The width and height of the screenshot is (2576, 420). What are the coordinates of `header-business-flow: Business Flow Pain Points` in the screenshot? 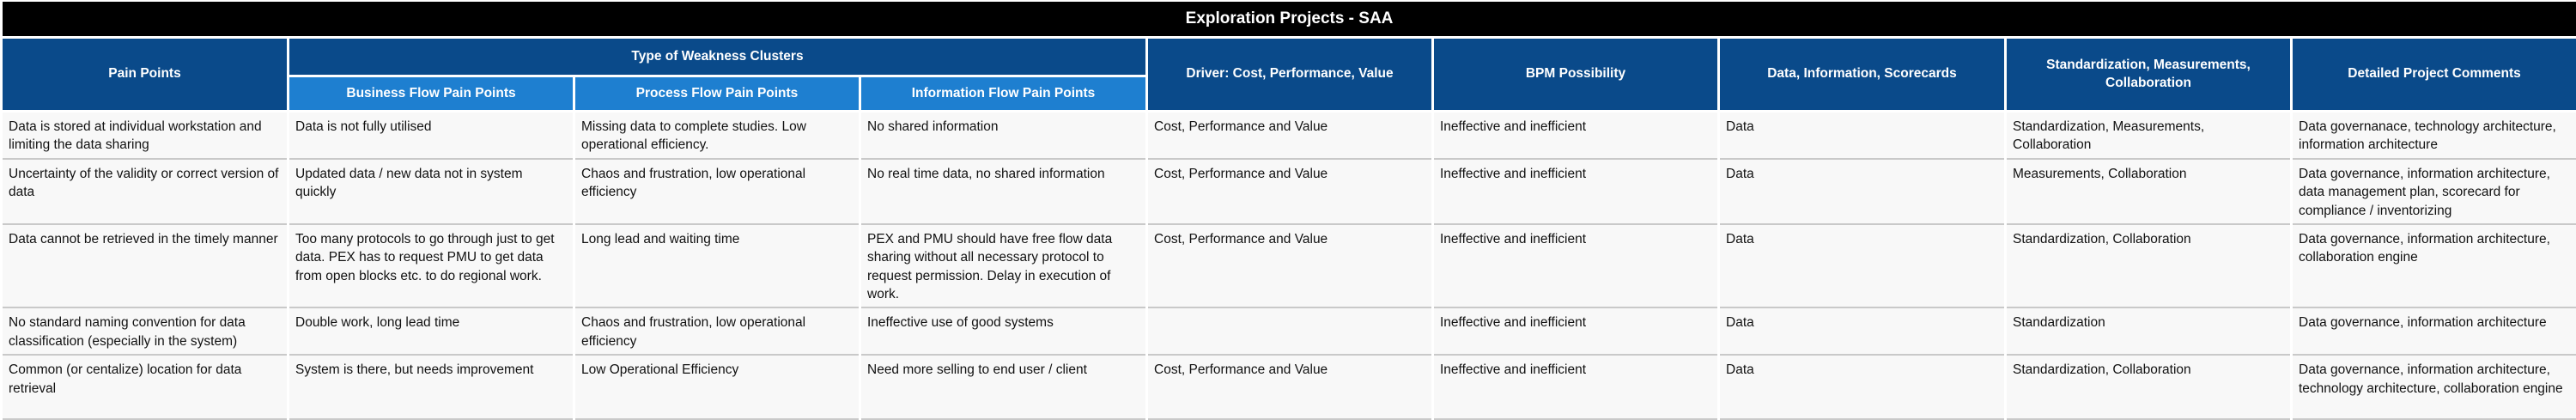 It's located at (431, 94).